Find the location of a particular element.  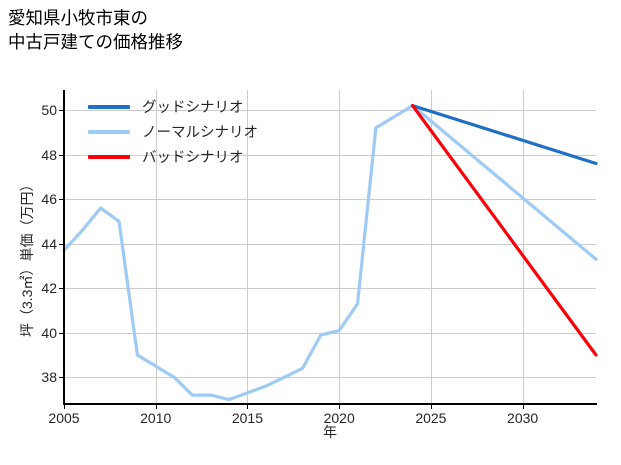

x-tick-label: 2005 is located at coordinates (64, 418).